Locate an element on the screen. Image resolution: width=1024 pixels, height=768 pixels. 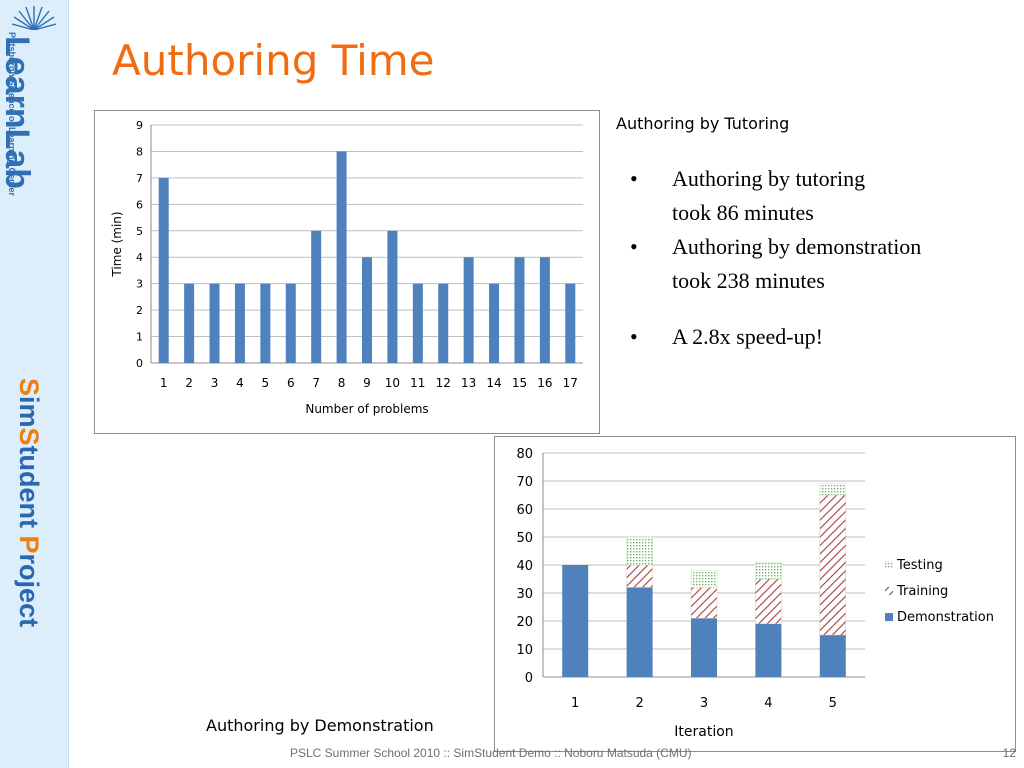
page-number: 12 is located at coordinates (1009, 753).